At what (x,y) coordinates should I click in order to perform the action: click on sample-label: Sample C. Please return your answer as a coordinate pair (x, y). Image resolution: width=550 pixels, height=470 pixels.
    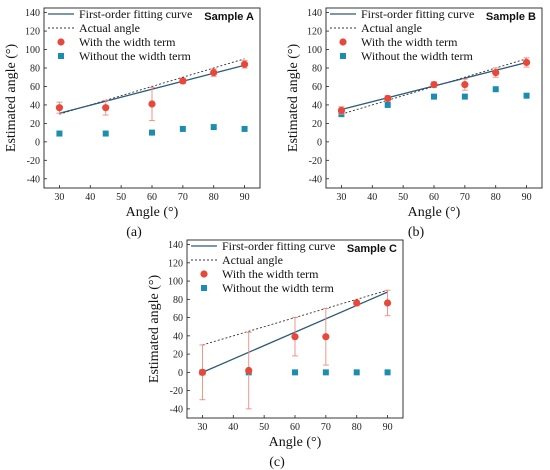
    Looking at the image, I should click on (372, 249).